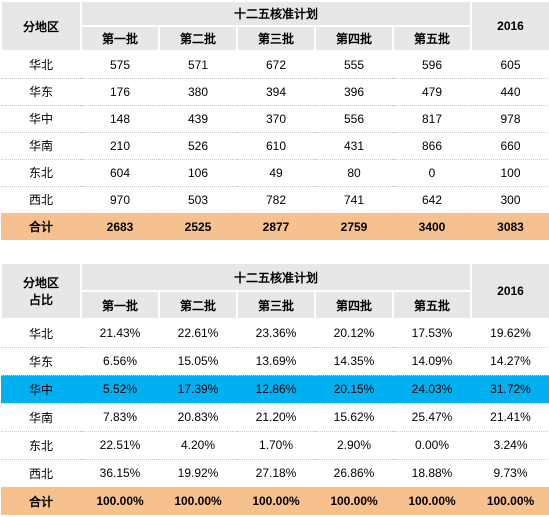  I want to click on data-row: 华东 176 380 394 396 479 440, so click(275, 92).